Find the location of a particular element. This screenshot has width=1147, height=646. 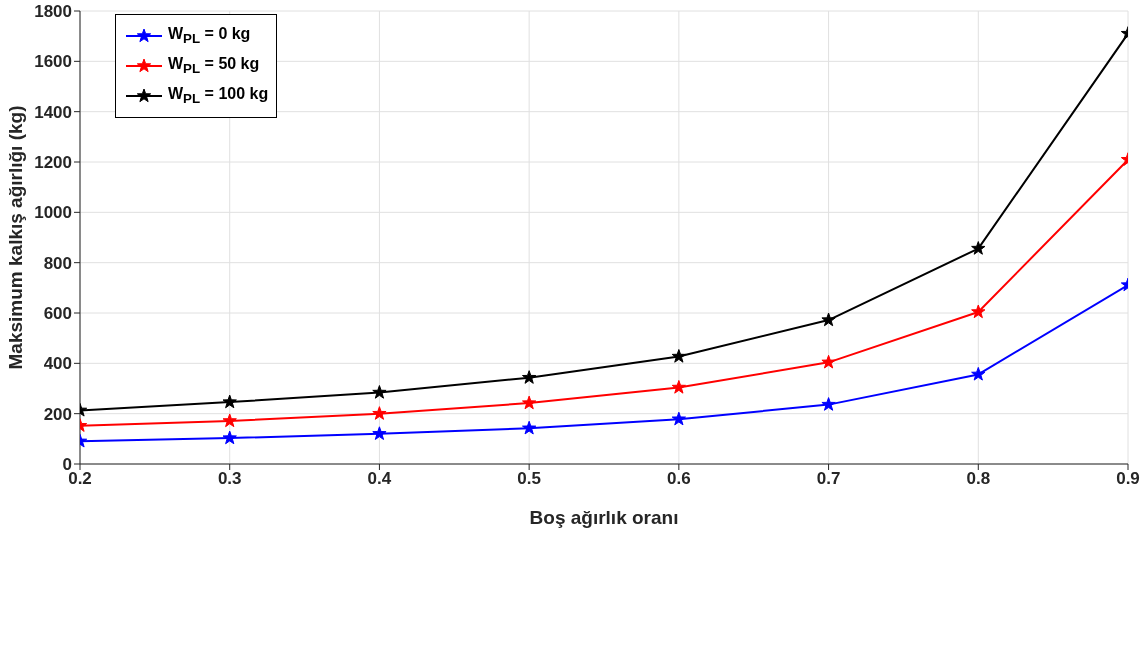

x-tick-label: 0.4 is located at coordinates (379, 479).